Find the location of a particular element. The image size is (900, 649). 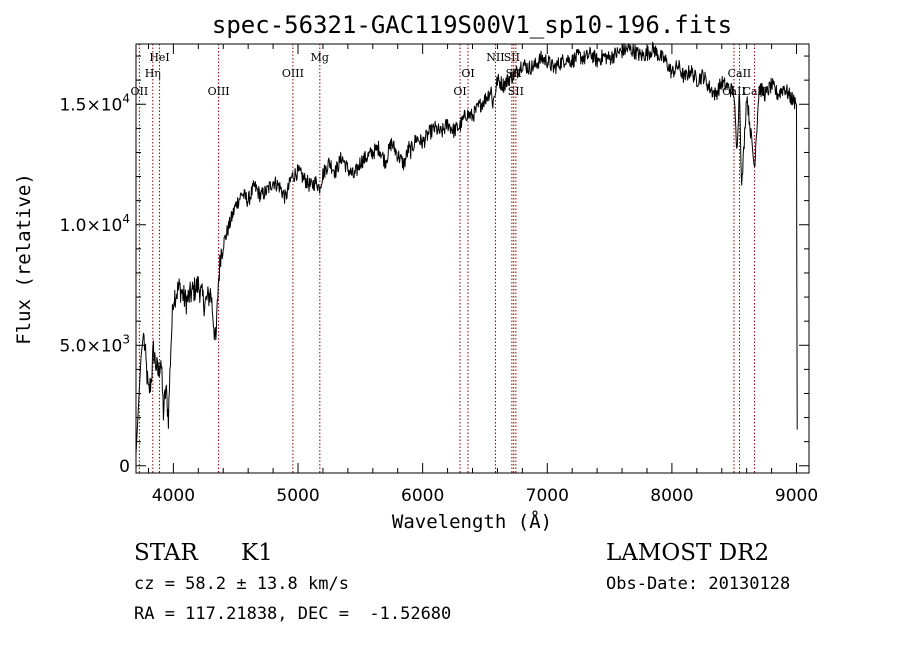

y-tick-mantissa: 0 is located at coordinates (124, 467).